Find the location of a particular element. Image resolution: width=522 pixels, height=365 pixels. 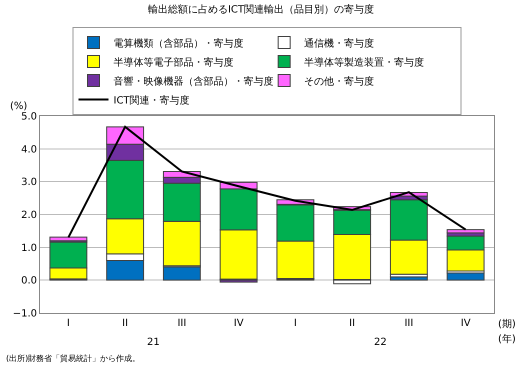

y-tick-label: 0.0 is located at coordinates (29, 281).